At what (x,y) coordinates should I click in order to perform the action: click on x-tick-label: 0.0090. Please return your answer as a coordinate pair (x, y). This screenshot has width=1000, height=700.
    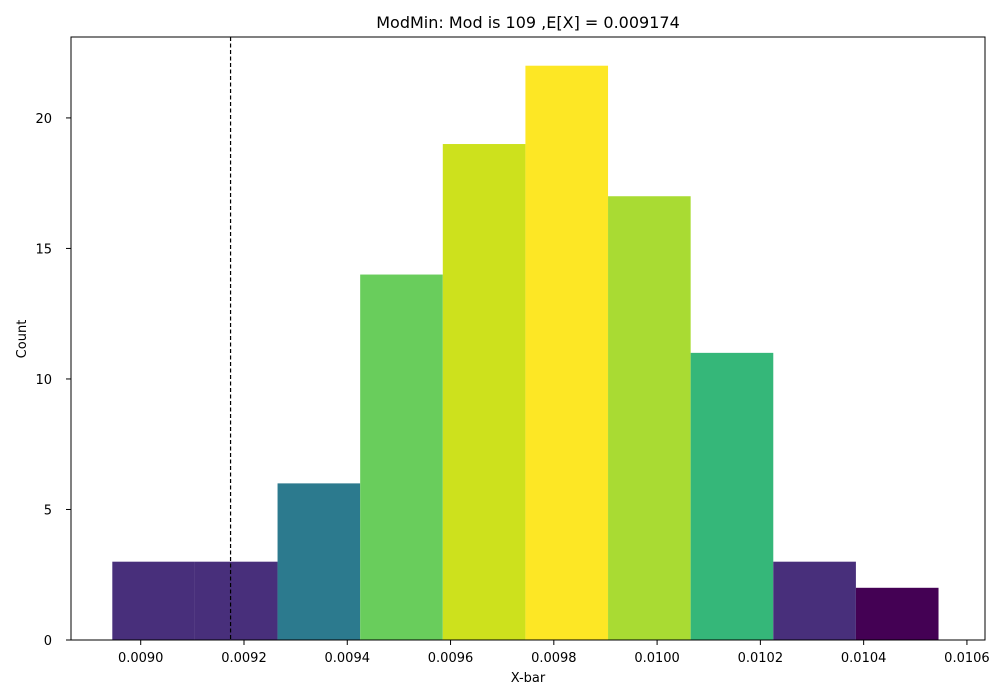
    Looking at the image, I should click on (141, 658).